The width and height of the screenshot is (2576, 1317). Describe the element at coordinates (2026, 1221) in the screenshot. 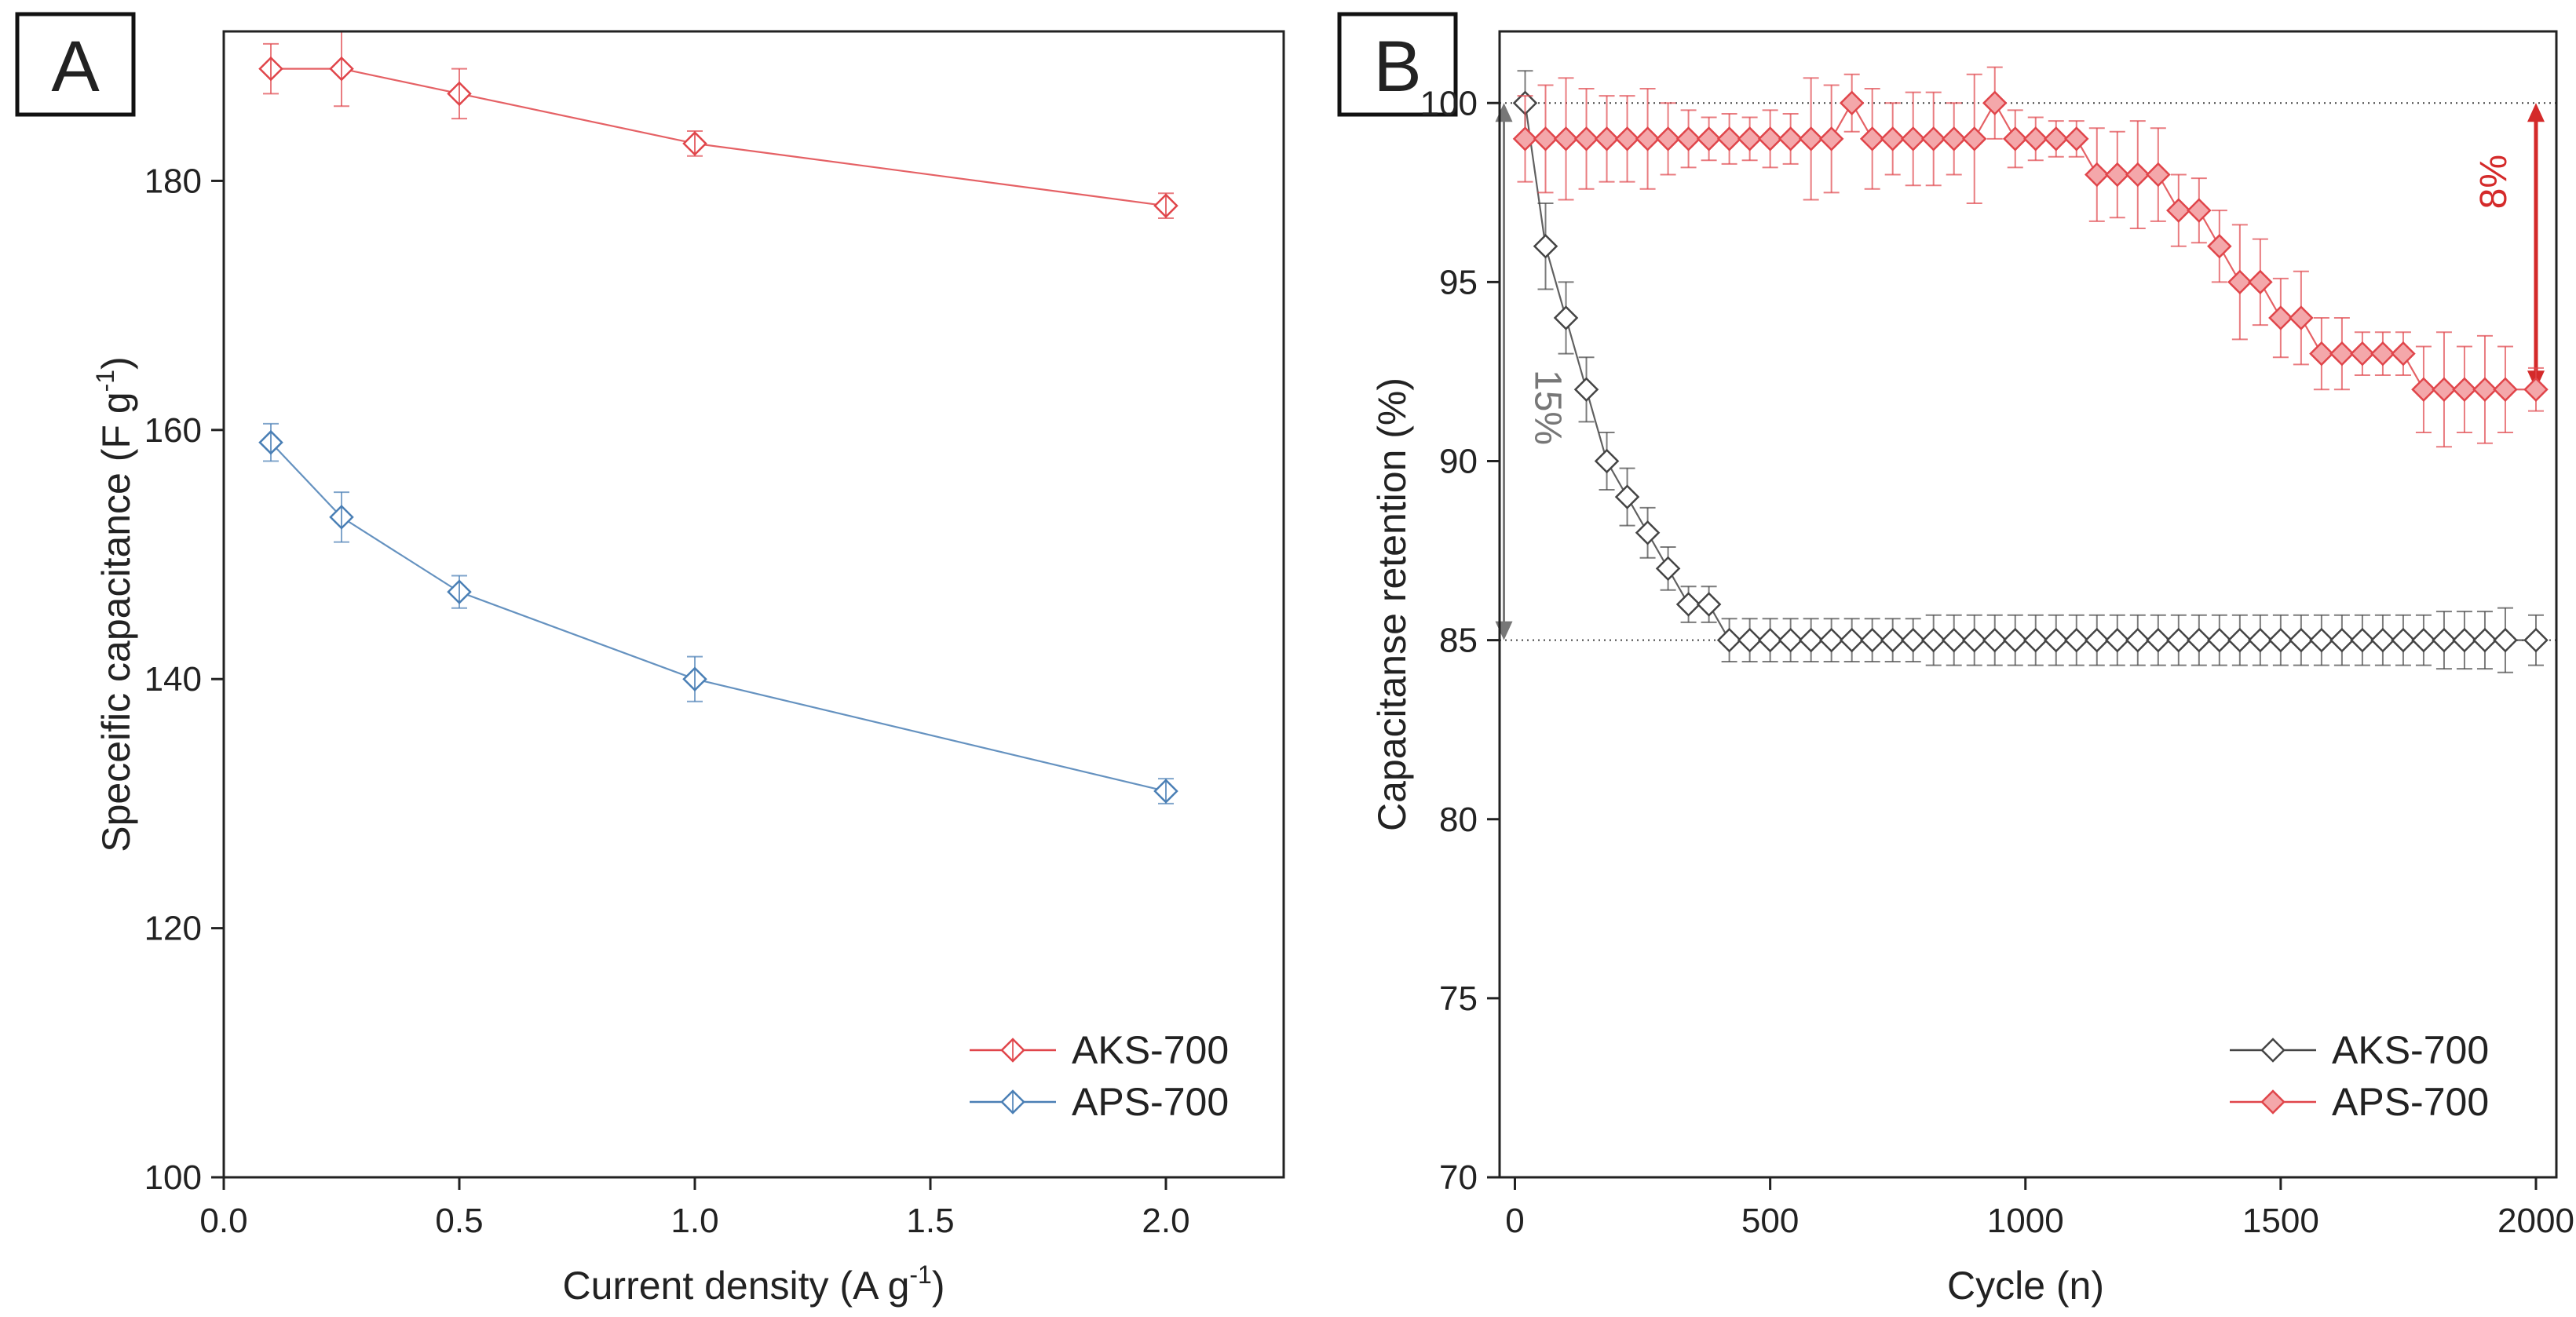

I see `panel-b-x-tick-label: 1000` at that location.